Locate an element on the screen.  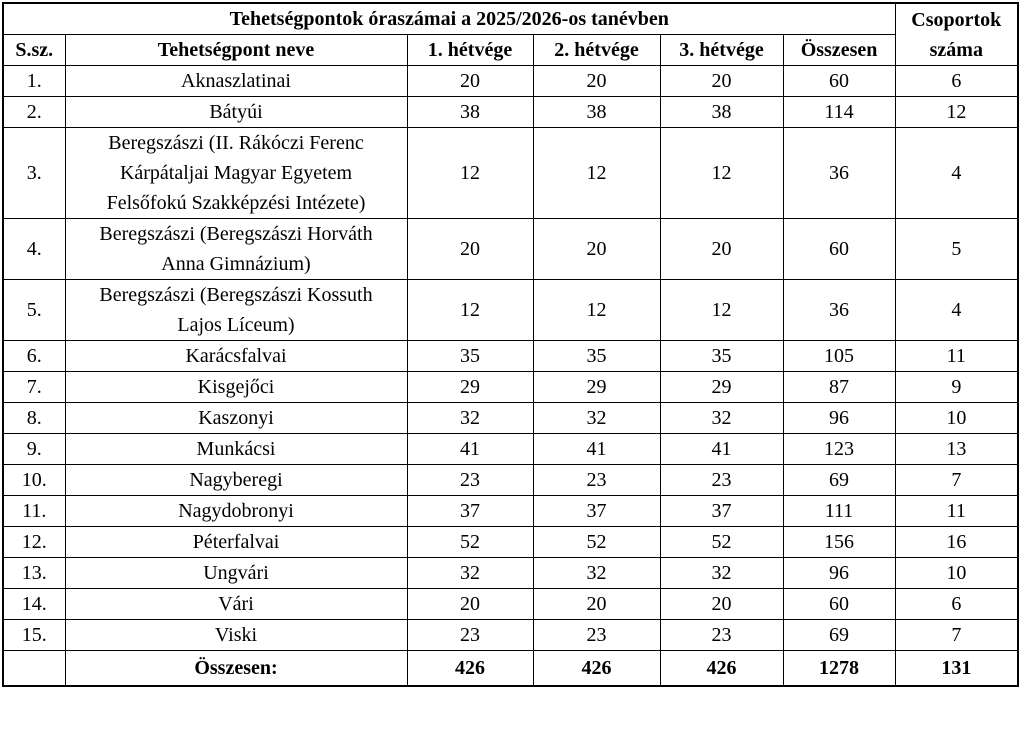
weekend1-hours-cell: 41 is located at coordinates (470, 449).